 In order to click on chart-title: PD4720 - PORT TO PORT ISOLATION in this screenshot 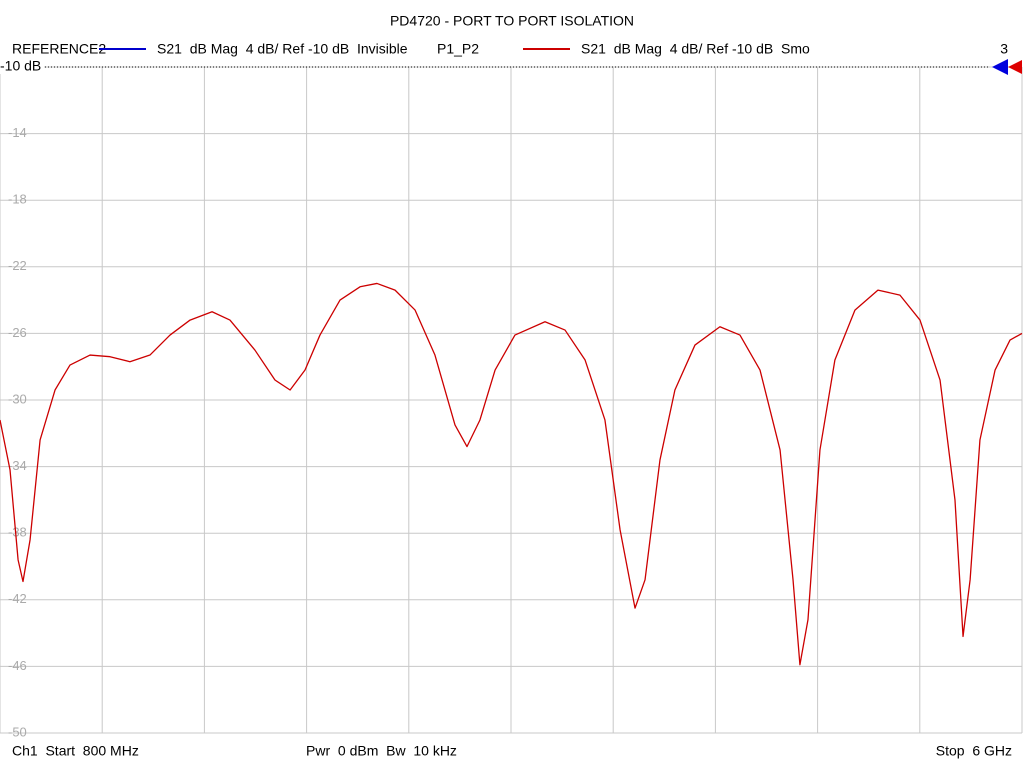, I will do `click(512, 21)`.